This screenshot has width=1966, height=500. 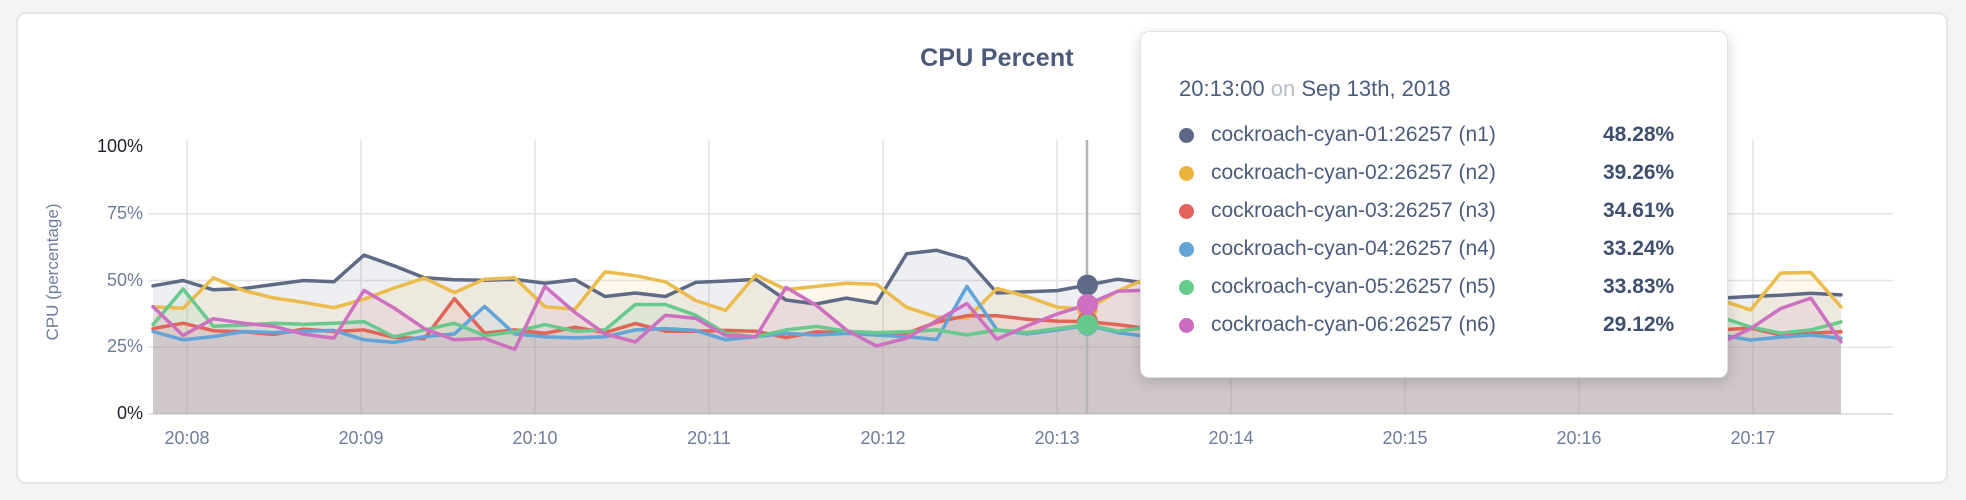 I want to click on x-tick-label-20:08: 20:08, so click(x=187, y=438).